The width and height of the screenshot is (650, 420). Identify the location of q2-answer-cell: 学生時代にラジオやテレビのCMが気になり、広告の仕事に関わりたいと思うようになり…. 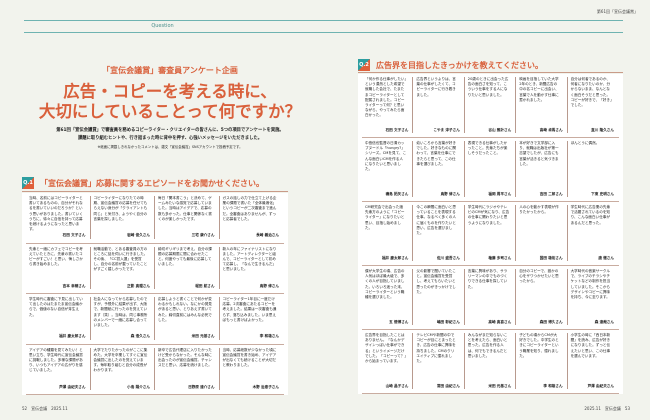
(490, 234).